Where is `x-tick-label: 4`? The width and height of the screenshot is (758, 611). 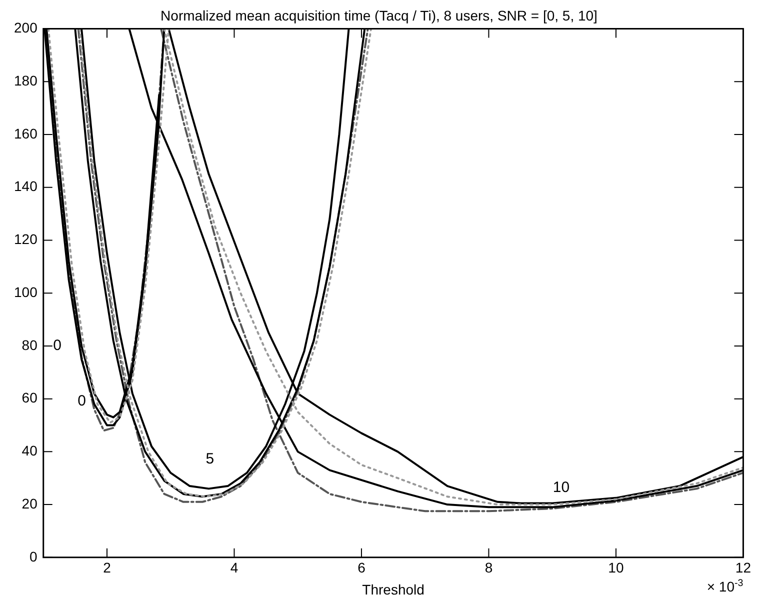
x-tick-label: 4 is located at coordinates (234, 568).